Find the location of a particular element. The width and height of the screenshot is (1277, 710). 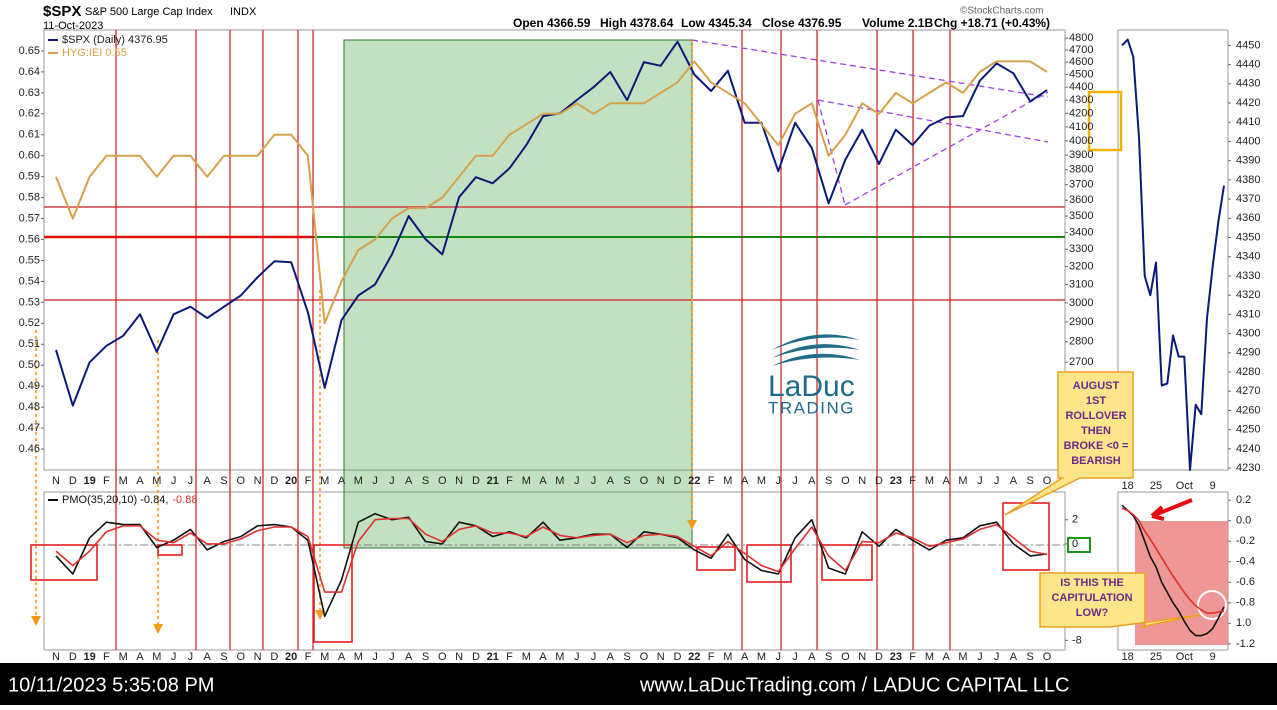

legend-label: HYG:IEI 0.55 is located at coordinates (94, 53).